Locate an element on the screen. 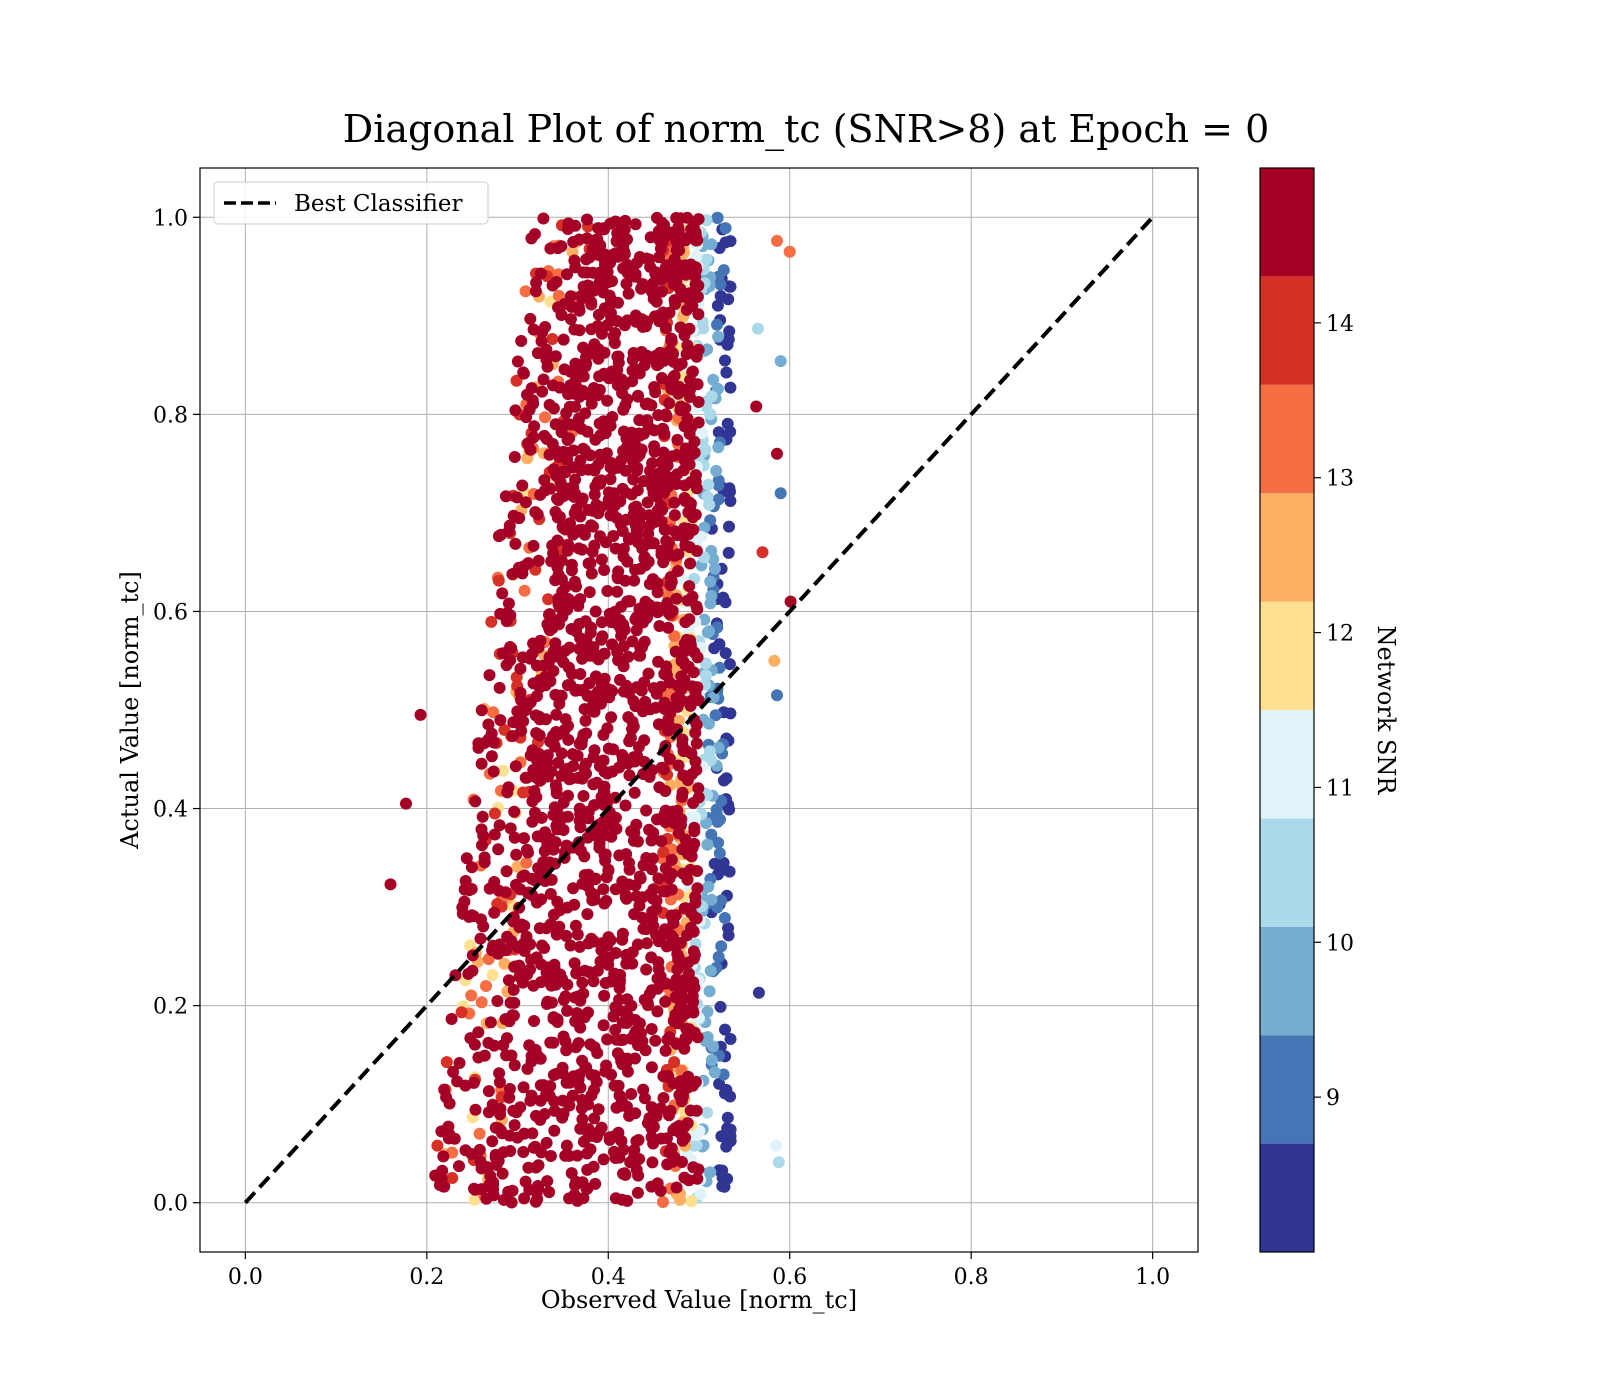 This screenshot has width=1600, height=1400. y-tick-label: 0.6 is located at coordinates (170, 612).